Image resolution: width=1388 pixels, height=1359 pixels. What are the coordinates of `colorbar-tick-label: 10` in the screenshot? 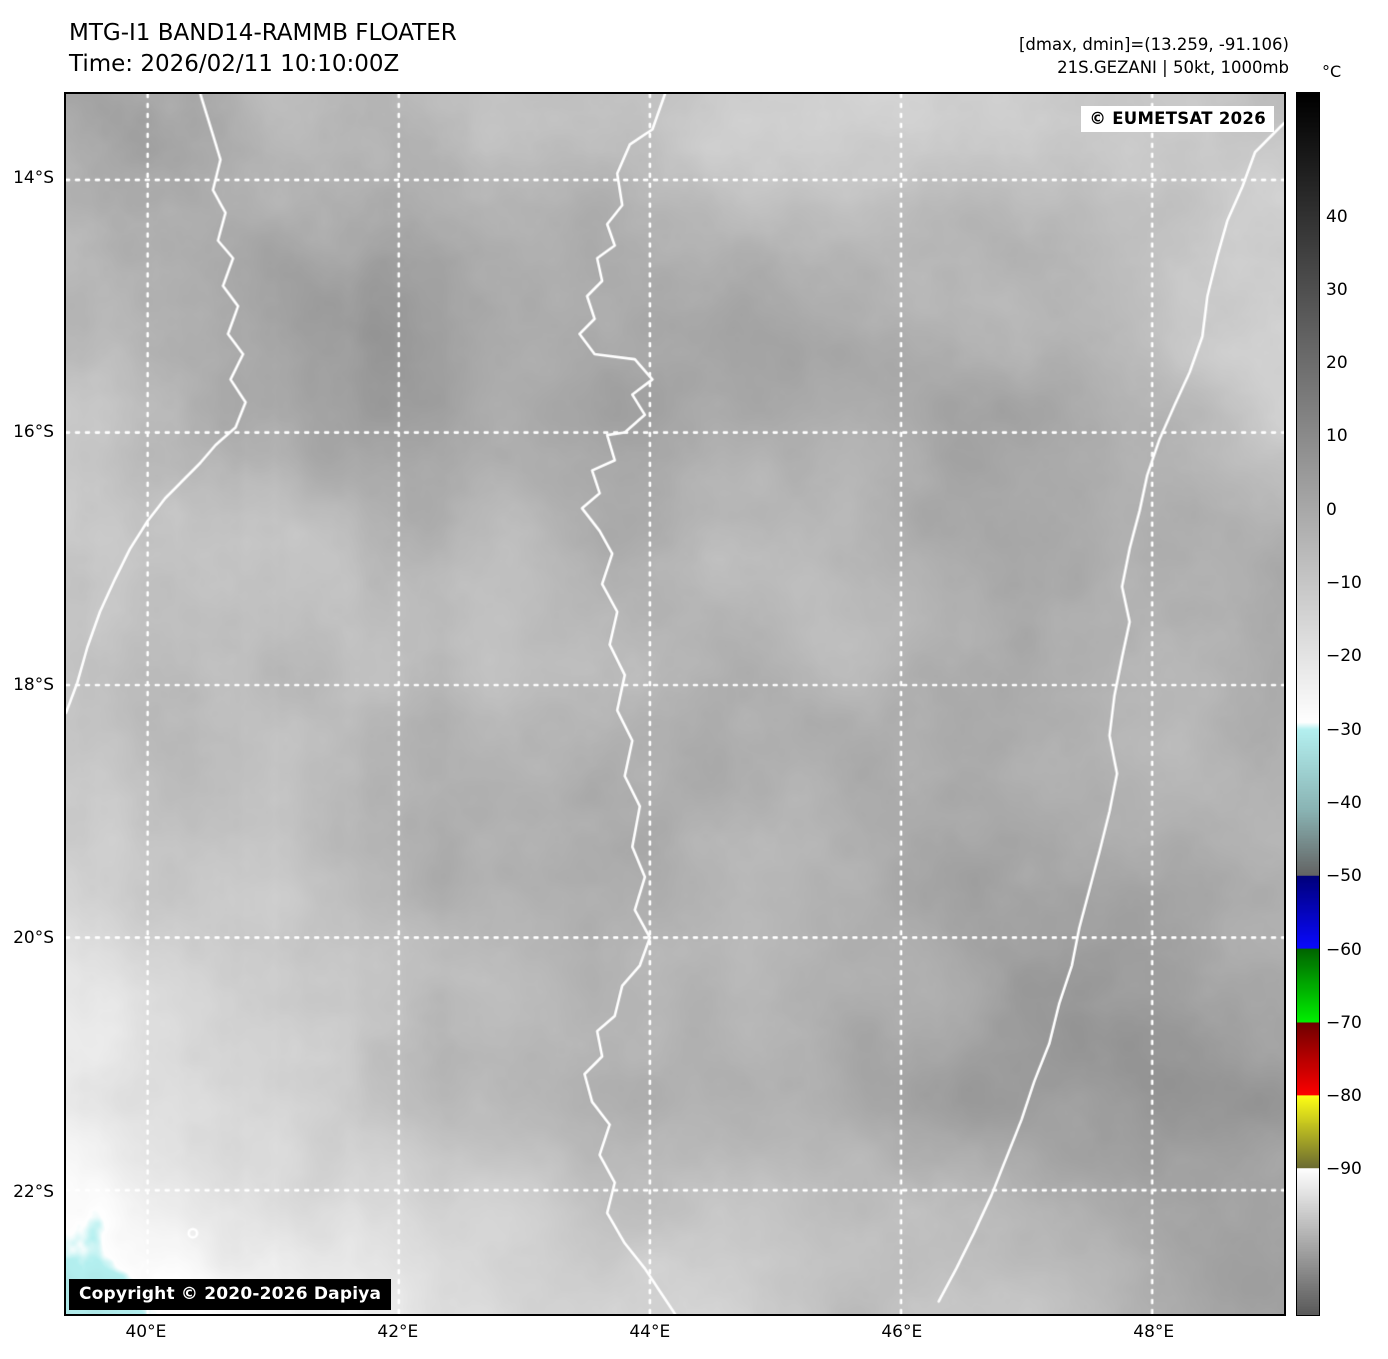 It's located at (1337, 436).